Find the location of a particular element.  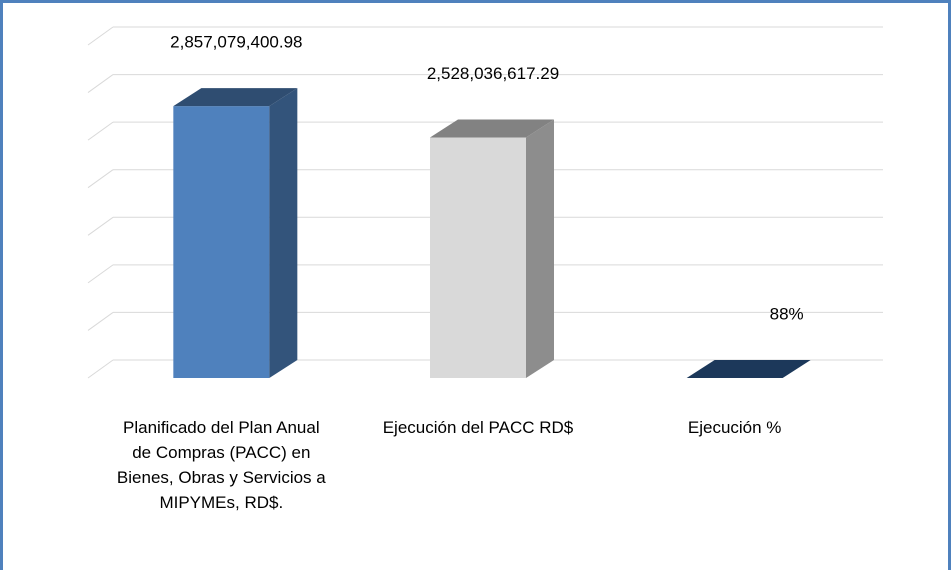

data-label: 88% is located at coordinates (787, 313).